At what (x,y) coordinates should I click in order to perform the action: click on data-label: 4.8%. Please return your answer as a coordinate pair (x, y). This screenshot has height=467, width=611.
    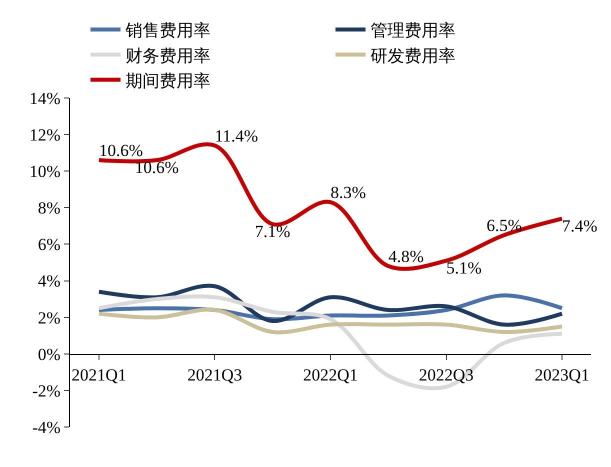
    Looking at the image, I should click on (406, 256).